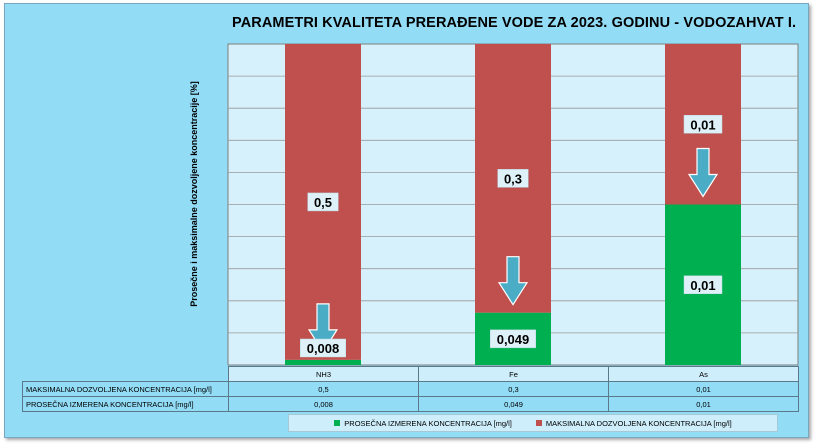 This screenshot has width=815, height=444. I want to click on table-header-row: NH3 Fe As, so click(410, 374).